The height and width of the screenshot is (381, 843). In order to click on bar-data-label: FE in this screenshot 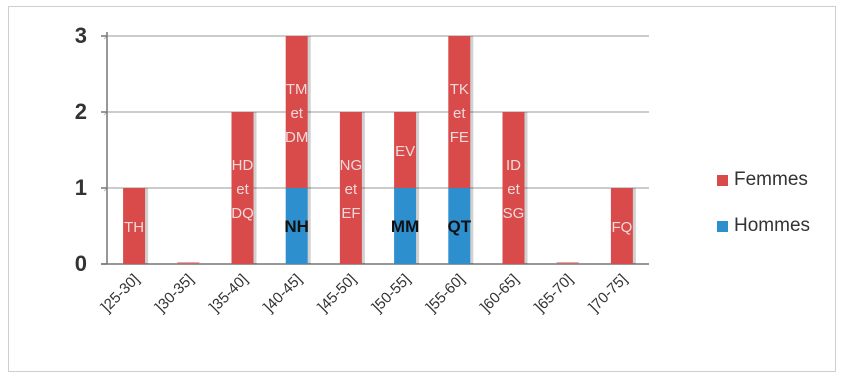, I will do `click(459, 137)`.